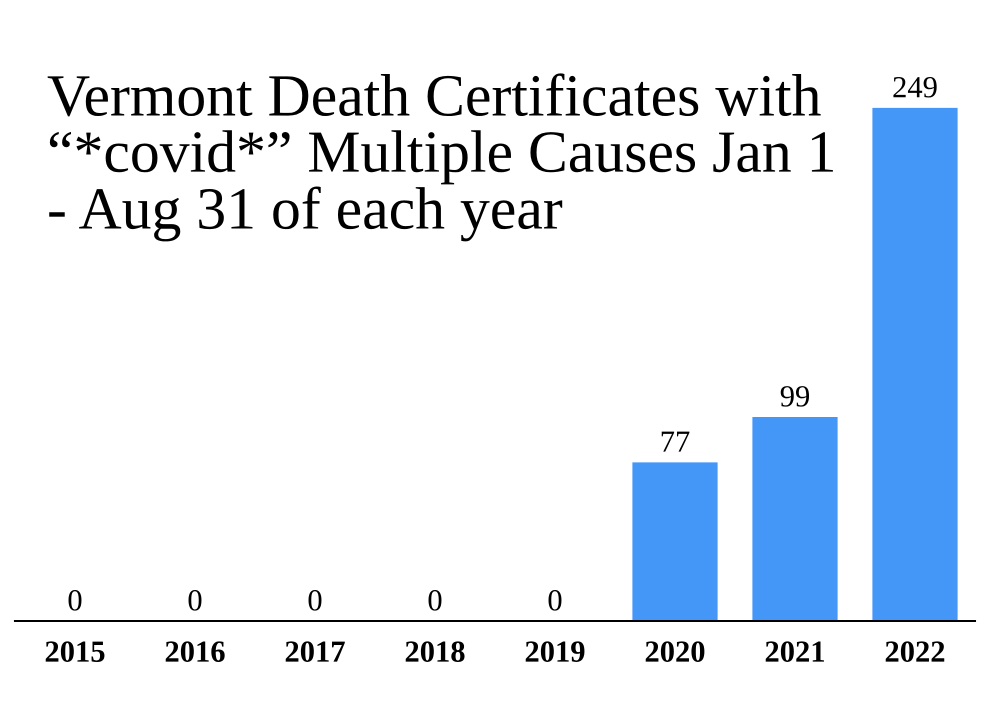 Image resolution: width=988 pixels, height=706 pixels. I want to click on x-tick-label: 2018, so click(435, 651).